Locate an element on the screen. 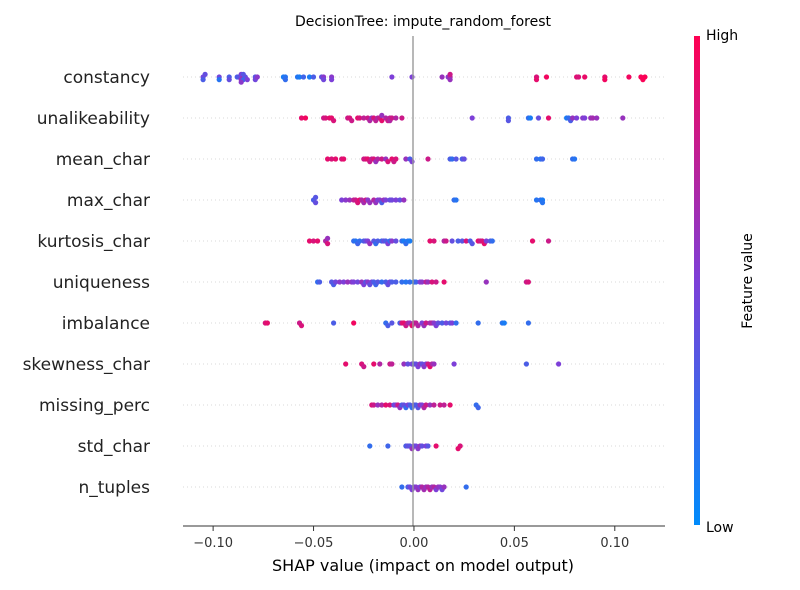 The height and width of the screenshot is (590, 800). colorbar-high-label: High is located at coordinates (722, 36).